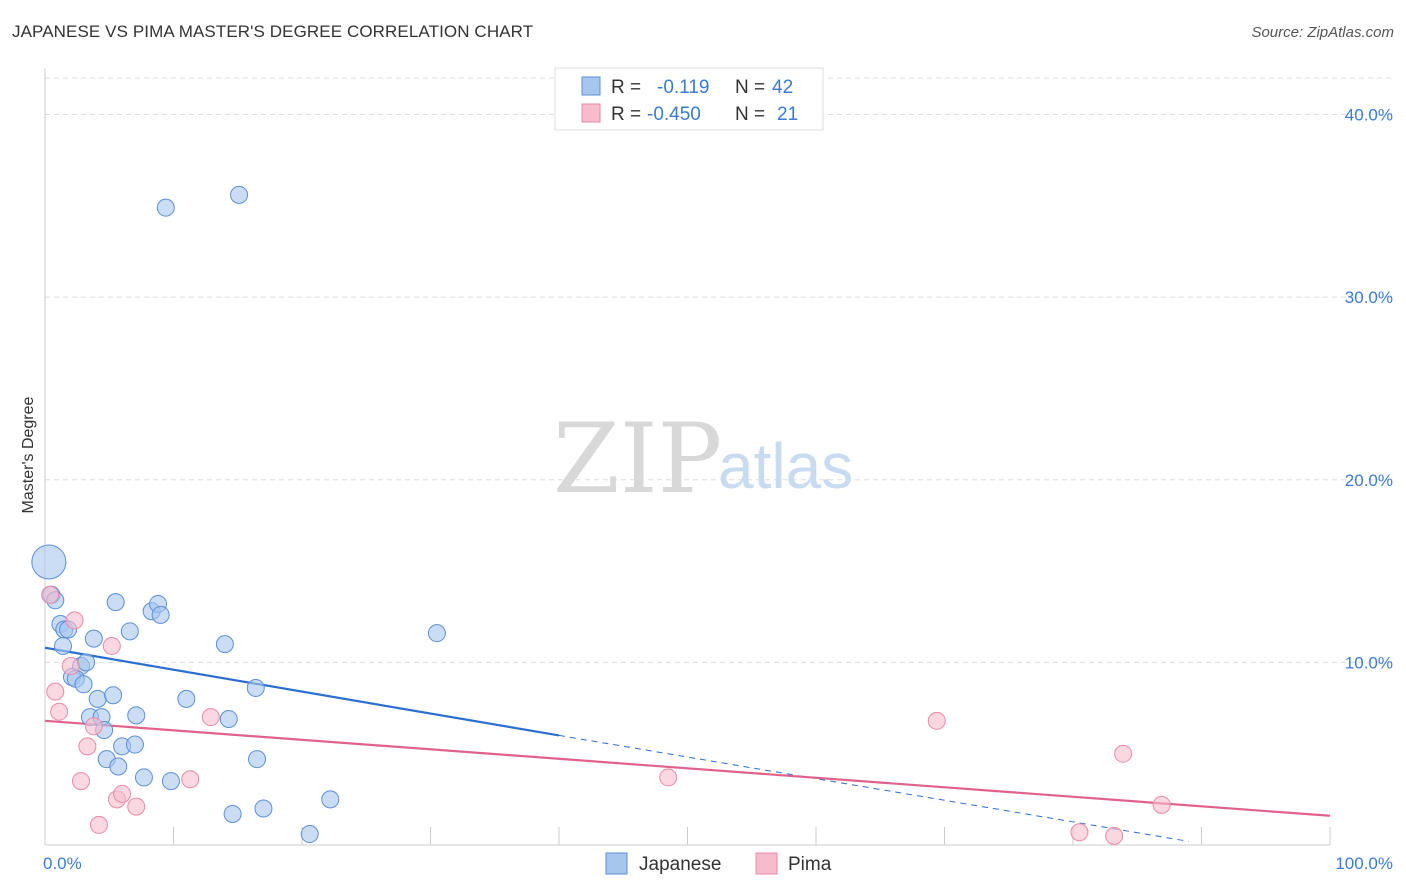 The width and height of the screenshot is (1406, 892). What do you see at coordinates (750, 114) in the screenshot?
I see `stats-n-label-pima: N =` at bounding box center [750, 114].